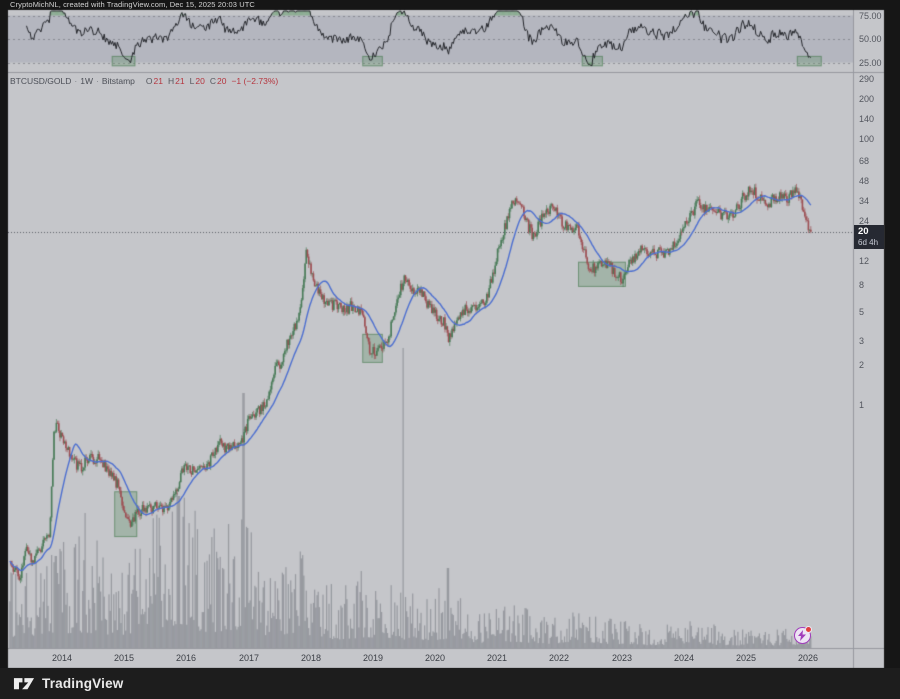  Describe the element at coordinates (867, 139) in the screenshot. I see `price-scale-label: 100` at that location.